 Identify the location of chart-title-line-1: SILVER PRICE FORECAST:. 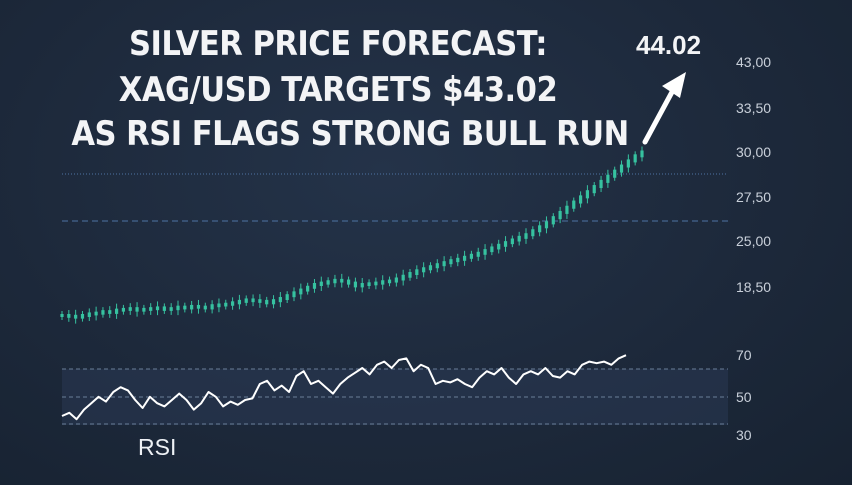
(338, 44).